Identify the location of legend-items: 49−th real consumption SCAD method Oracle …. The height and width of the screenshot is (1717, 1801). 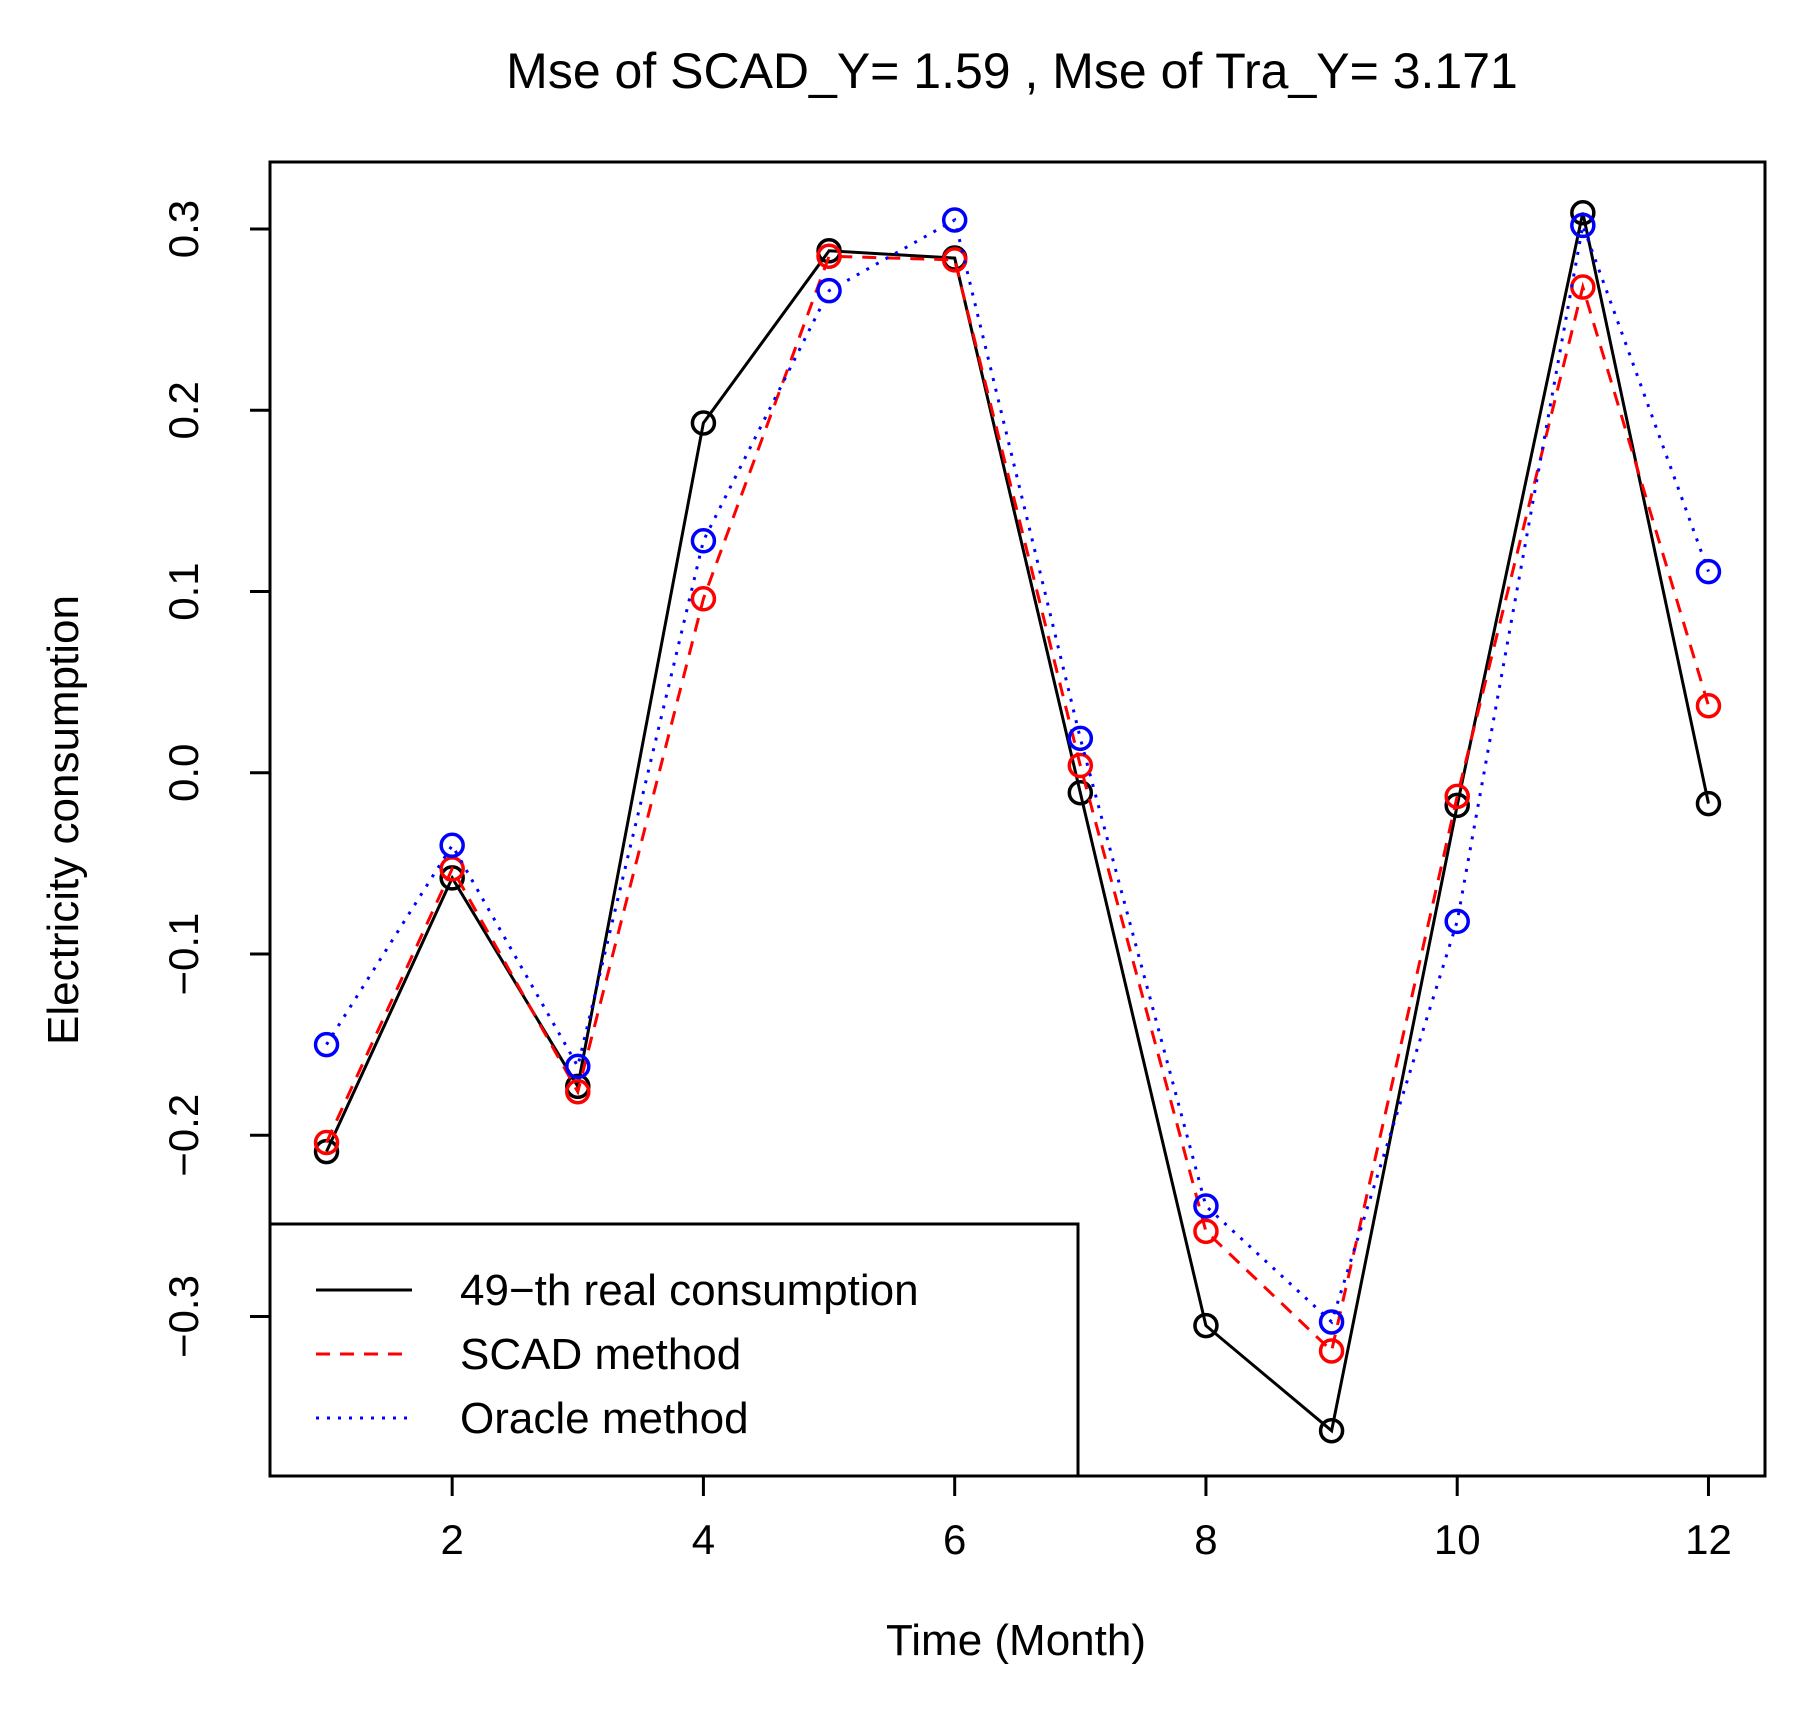
(617, 1354).